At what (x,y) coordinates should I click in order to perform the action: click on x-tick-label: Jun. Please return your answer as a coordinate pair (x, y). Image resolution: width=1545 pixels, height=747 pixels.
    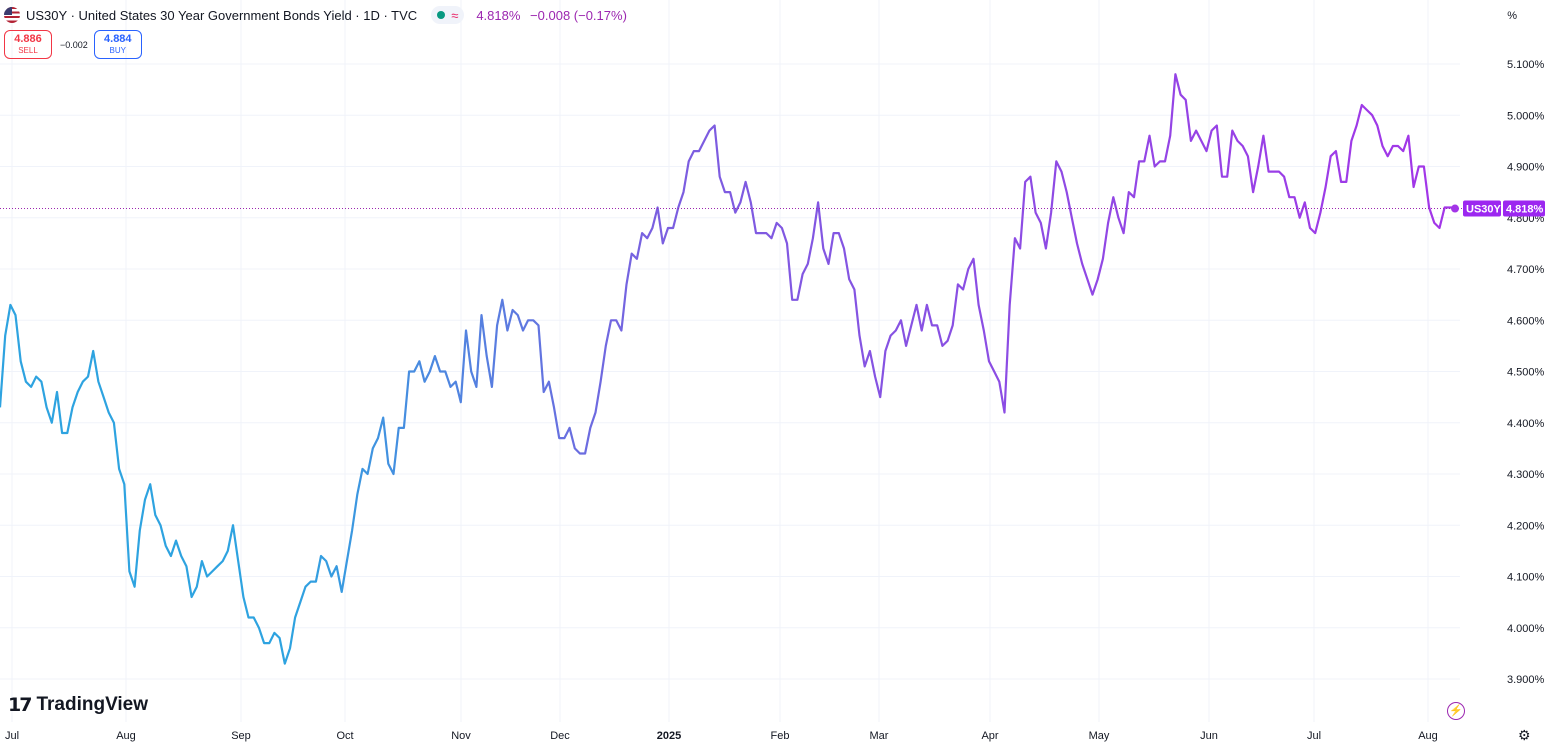
    Looking at the image, I should click on (1209, 736).